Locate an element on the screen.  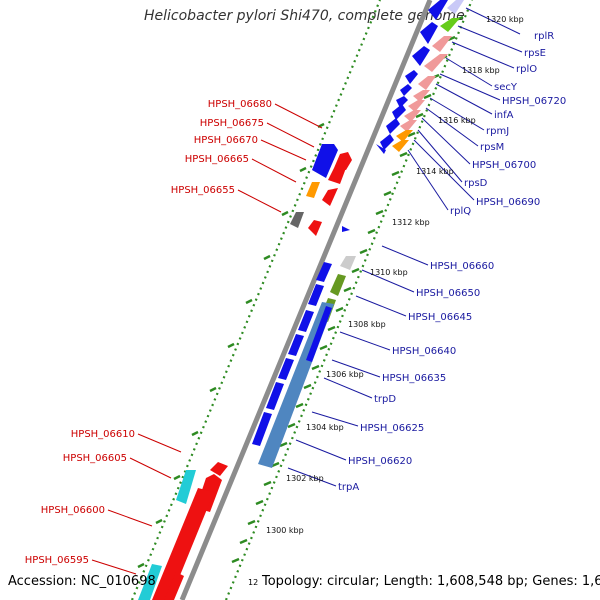
scale-label: 1302 kbp is located at coordinates (305, 478).